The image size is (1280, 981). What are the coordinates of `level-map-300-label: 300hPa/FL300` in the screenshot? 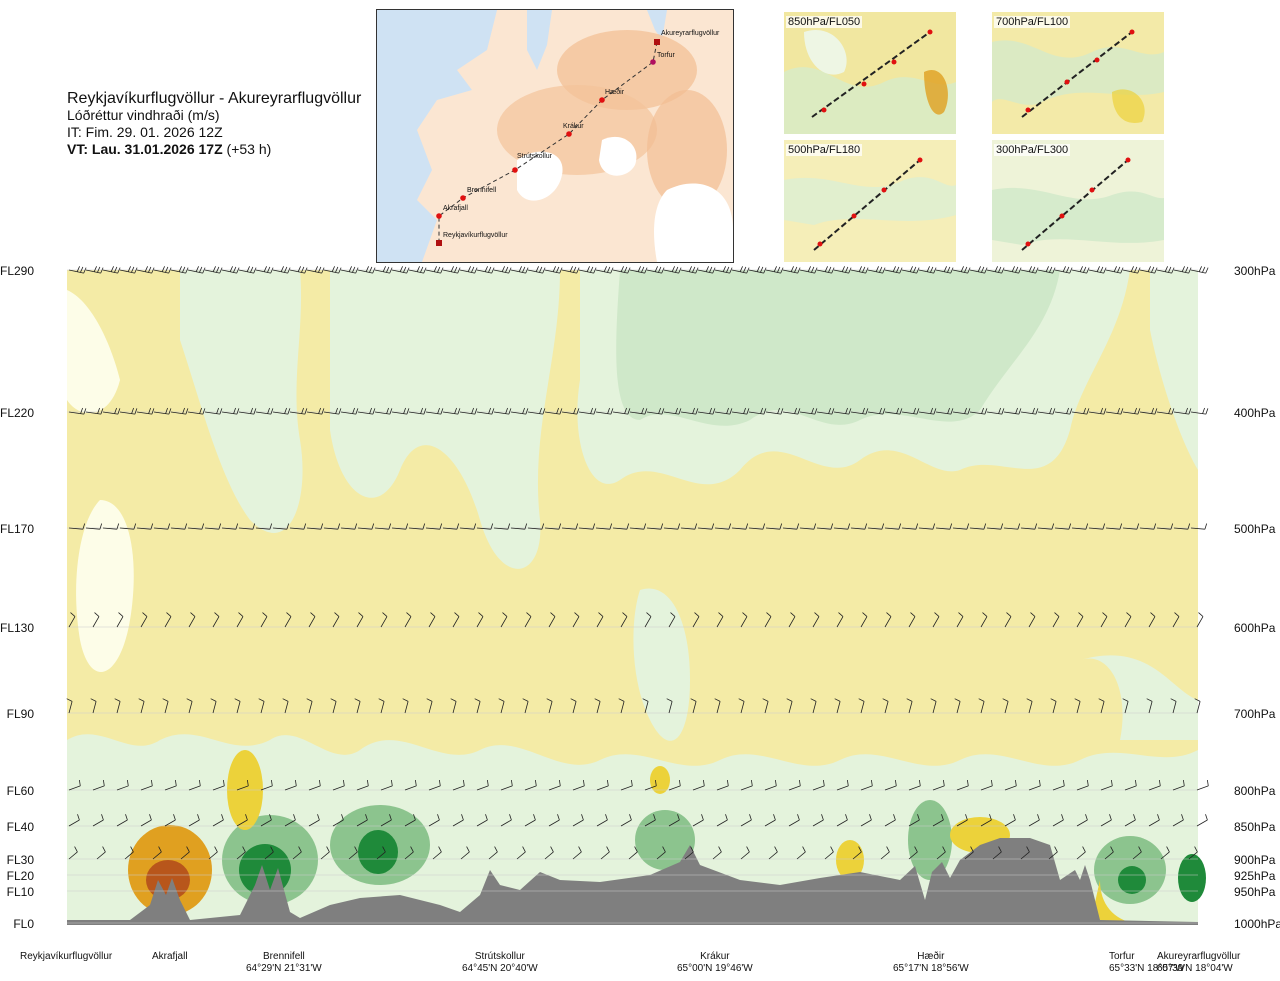 It's located at (1032, 150).